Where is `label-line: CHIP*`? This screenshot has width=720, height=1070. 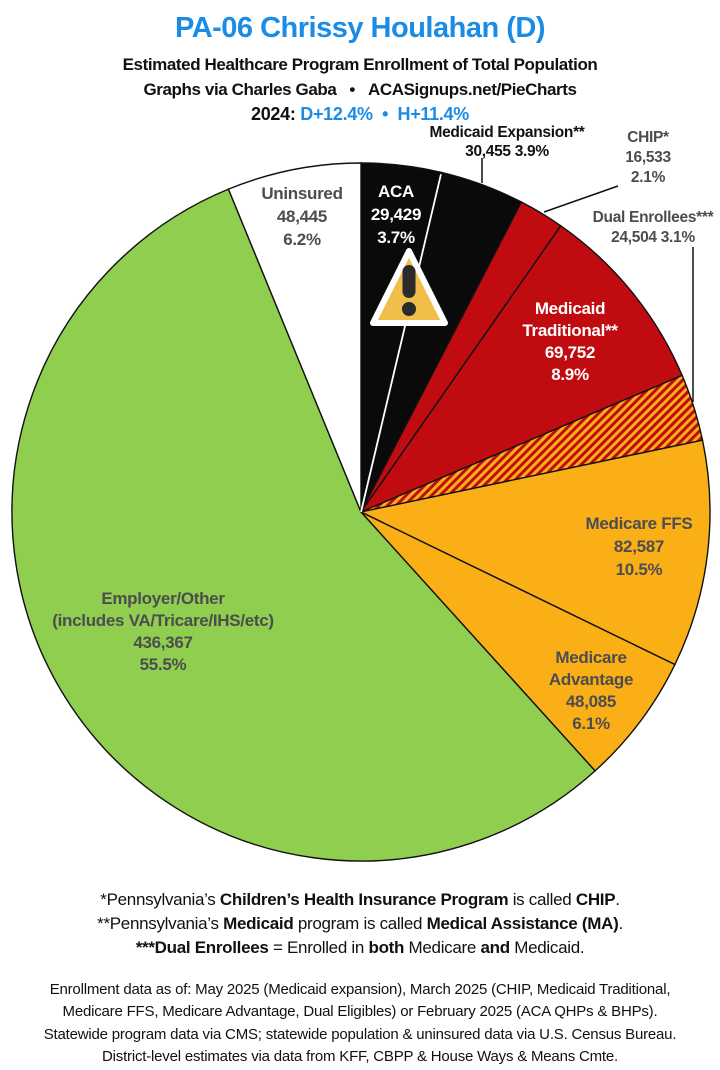
label-line: CHIP* is located at coordinates (648, 137).